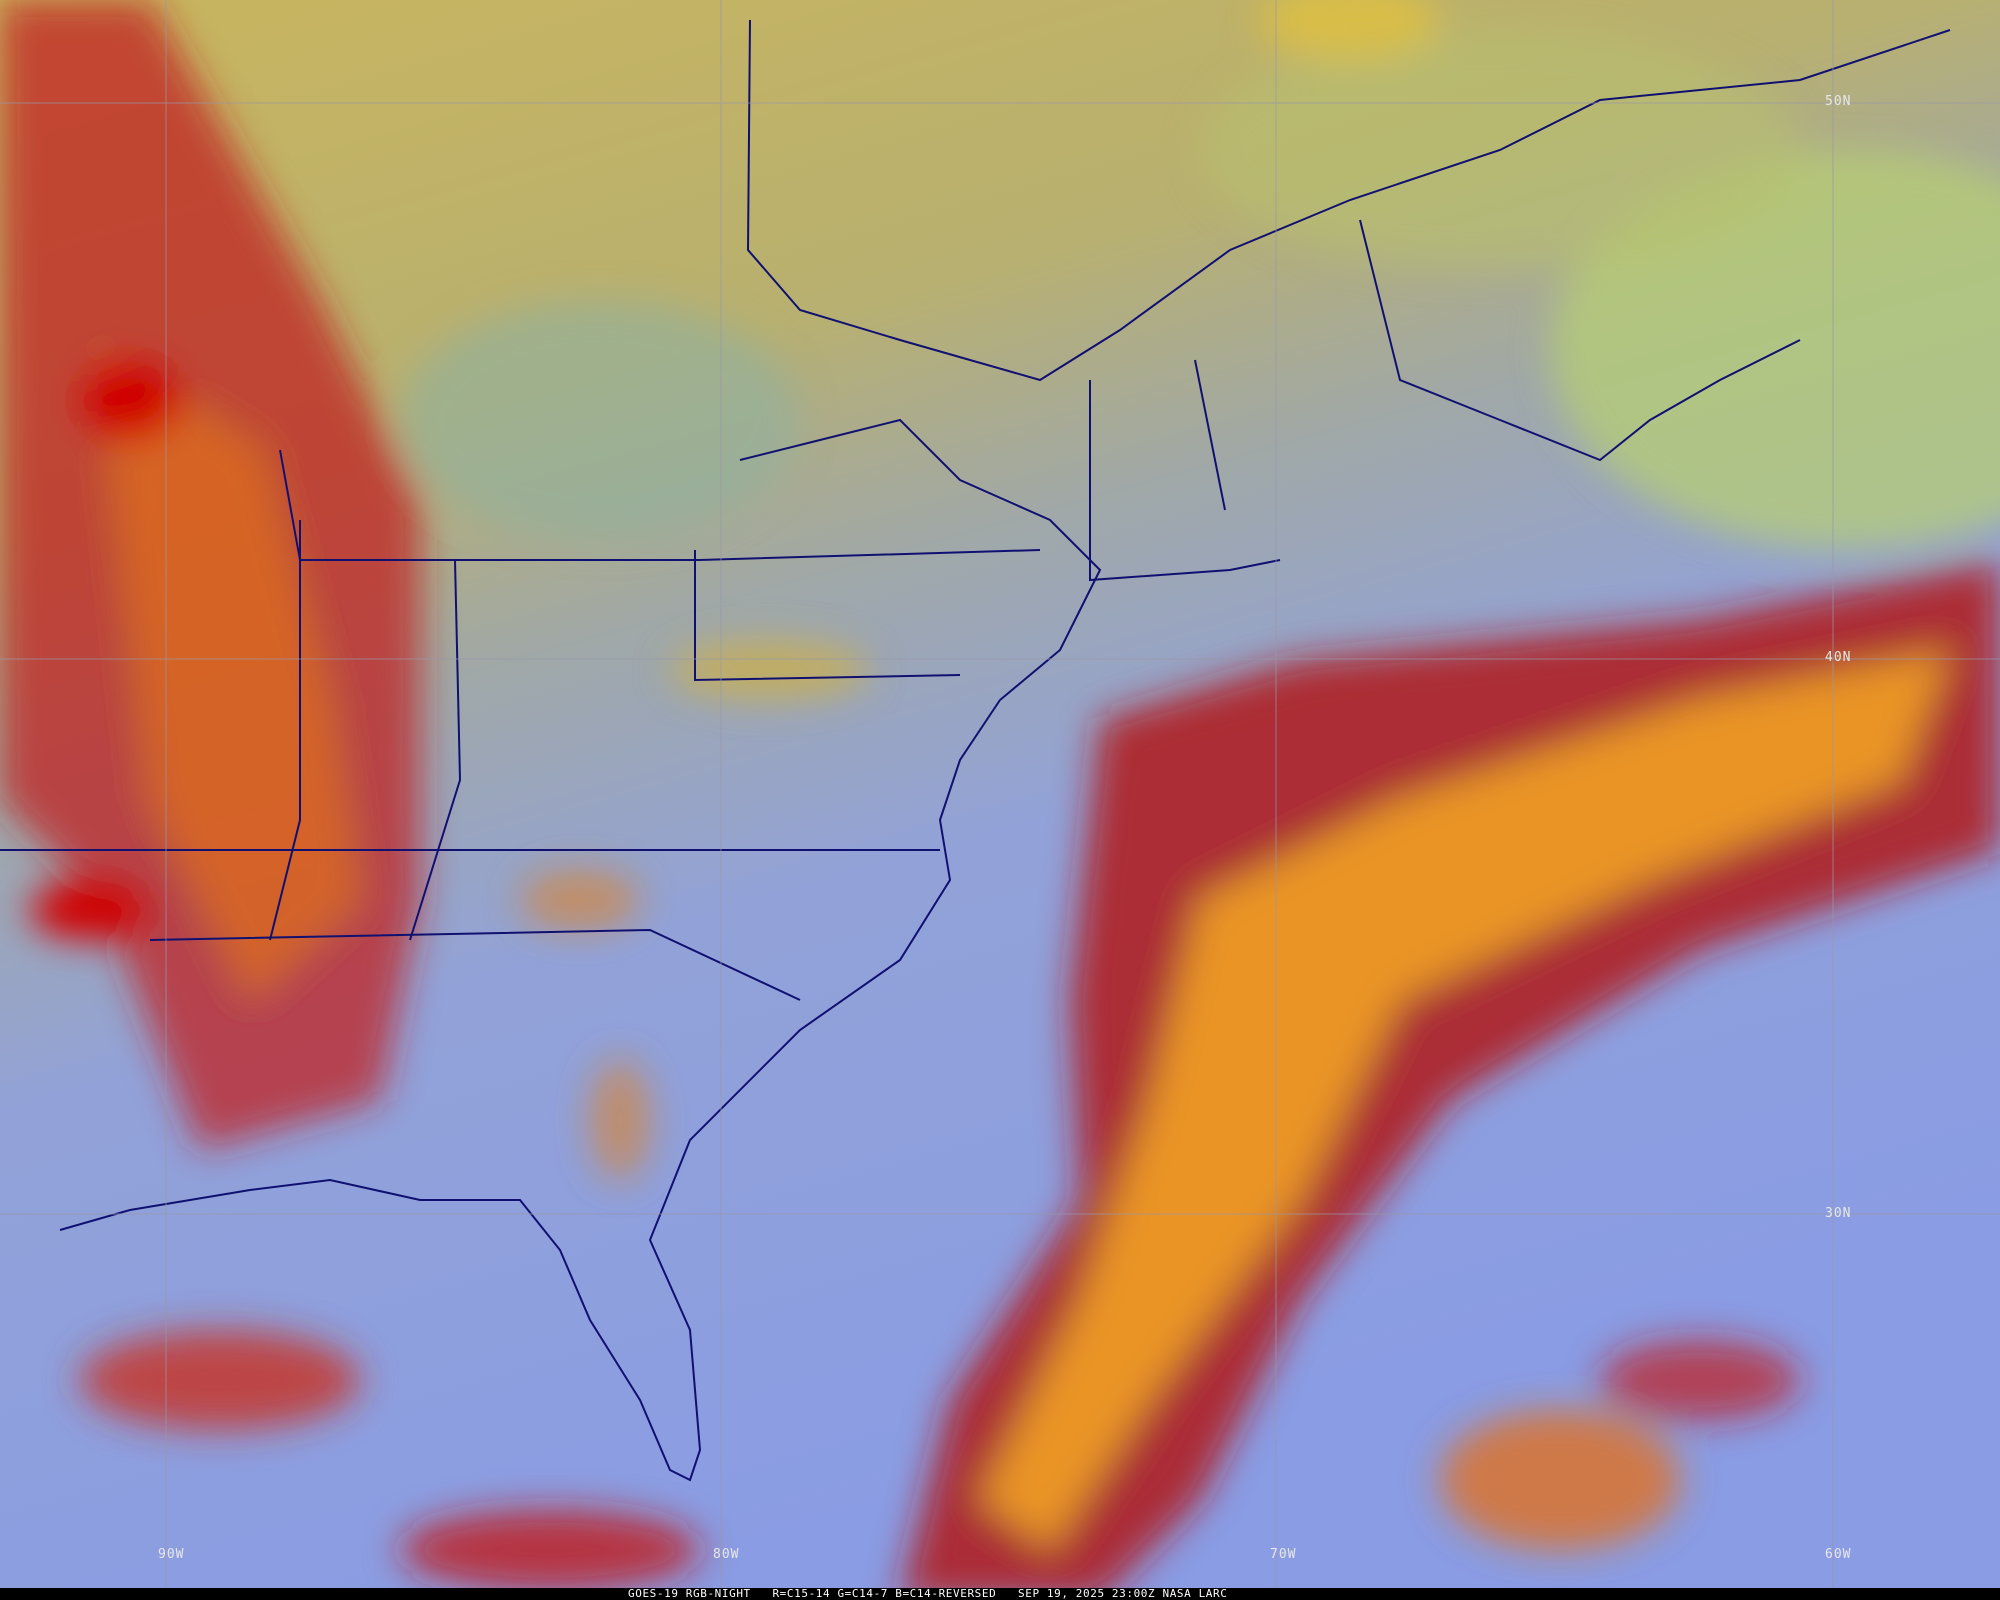 This screenshot has width=2000, height=1600. I want to click on latitude-label-30n: 30N, so click(1838, 1213).